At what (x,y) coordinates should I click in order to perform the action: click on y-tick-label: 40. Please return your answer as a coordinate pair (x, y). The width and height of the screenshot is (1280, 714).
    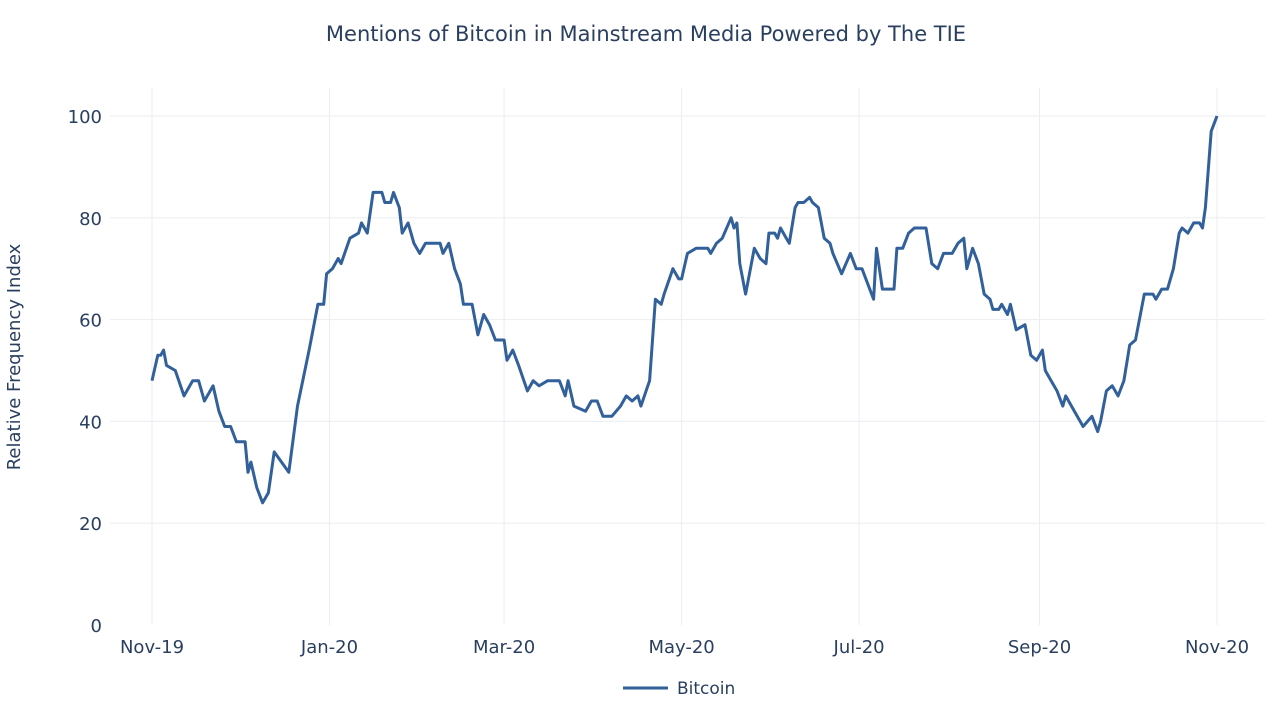
    Looking at the image, I should click on (90, 422).